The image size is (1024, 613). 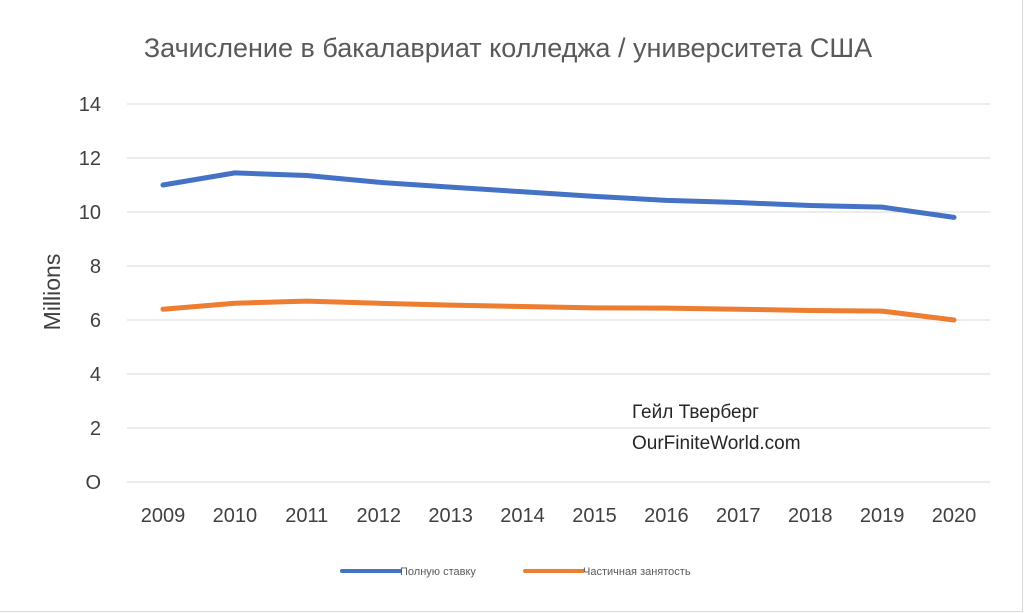 What do you see at coordinates (95, 321) in the screenshot?
I see `y-tick-label: 6` at bounding box center [95, 321].